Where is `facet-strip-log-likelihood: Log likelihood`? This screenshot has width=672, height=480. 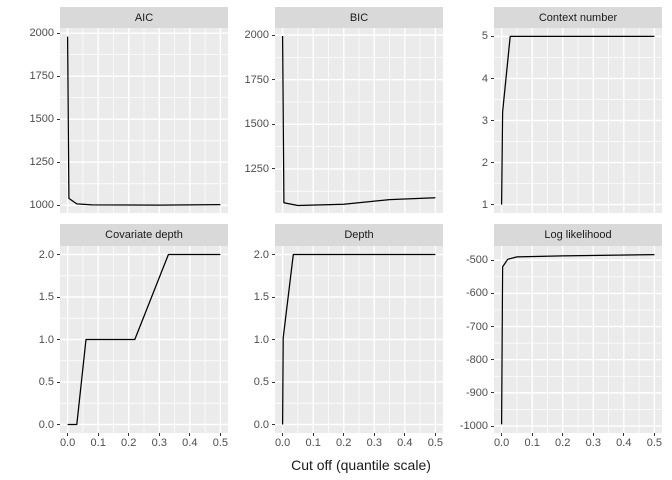
facet-strip-log-likelihood: Log likelihood is located at coordinates (578, 235).